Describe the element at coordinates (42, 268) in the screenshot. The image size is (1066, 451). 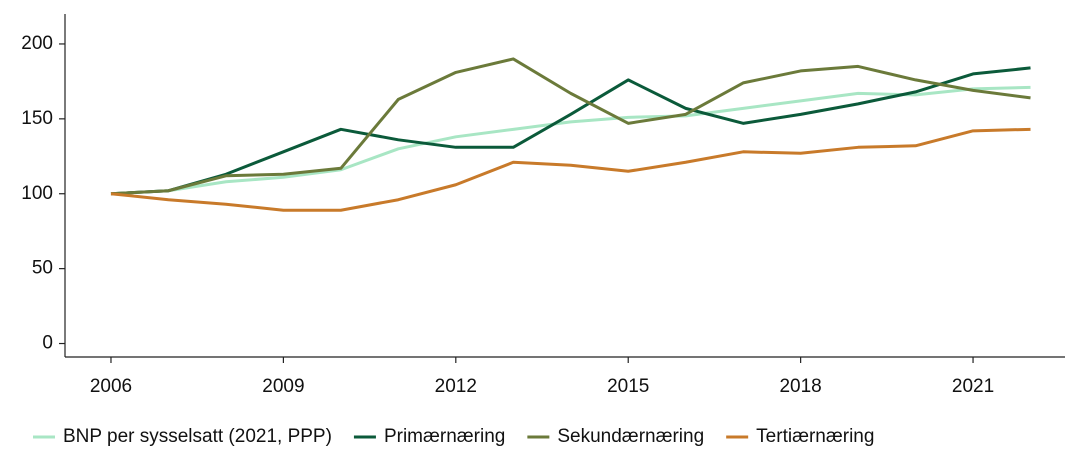
I see `y-tick-label: 50` at that location.